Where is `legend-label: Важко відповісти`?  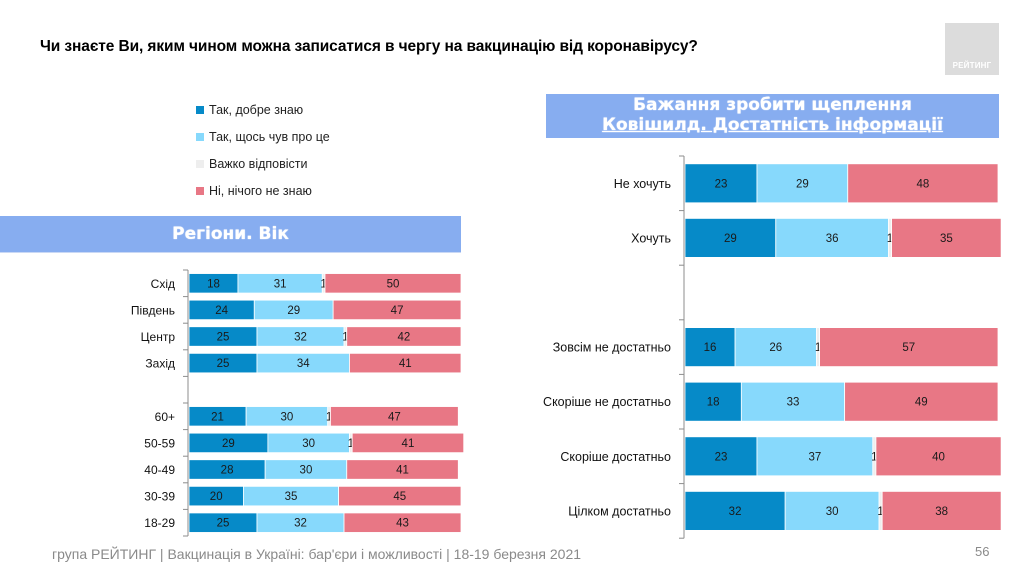
legend-label: Важко відповісти is located at coordinates (258, 163).